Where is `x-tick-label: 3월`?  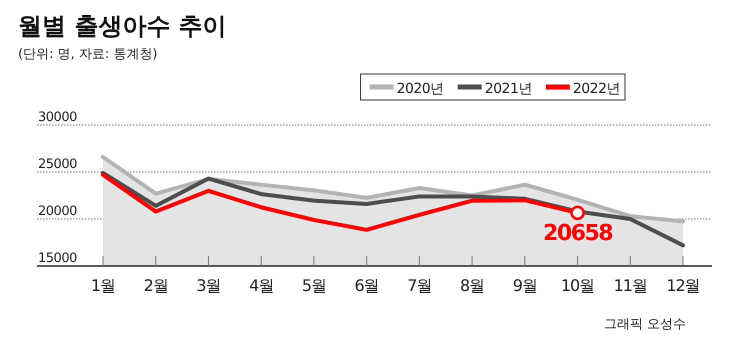
x-tick-label: 3월 is located at coordinates (208, 285).